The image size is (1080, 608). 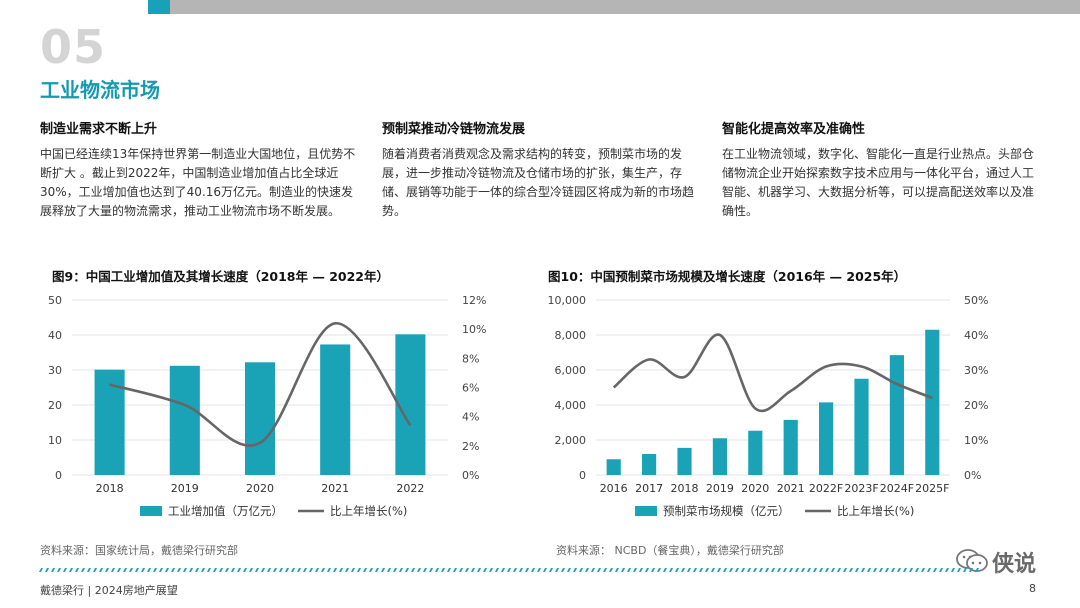 What do you see at coordinates (470, 417) in the screenshot?
I see `y-right-tick-label: 4%` at bounding box center [470, 417].